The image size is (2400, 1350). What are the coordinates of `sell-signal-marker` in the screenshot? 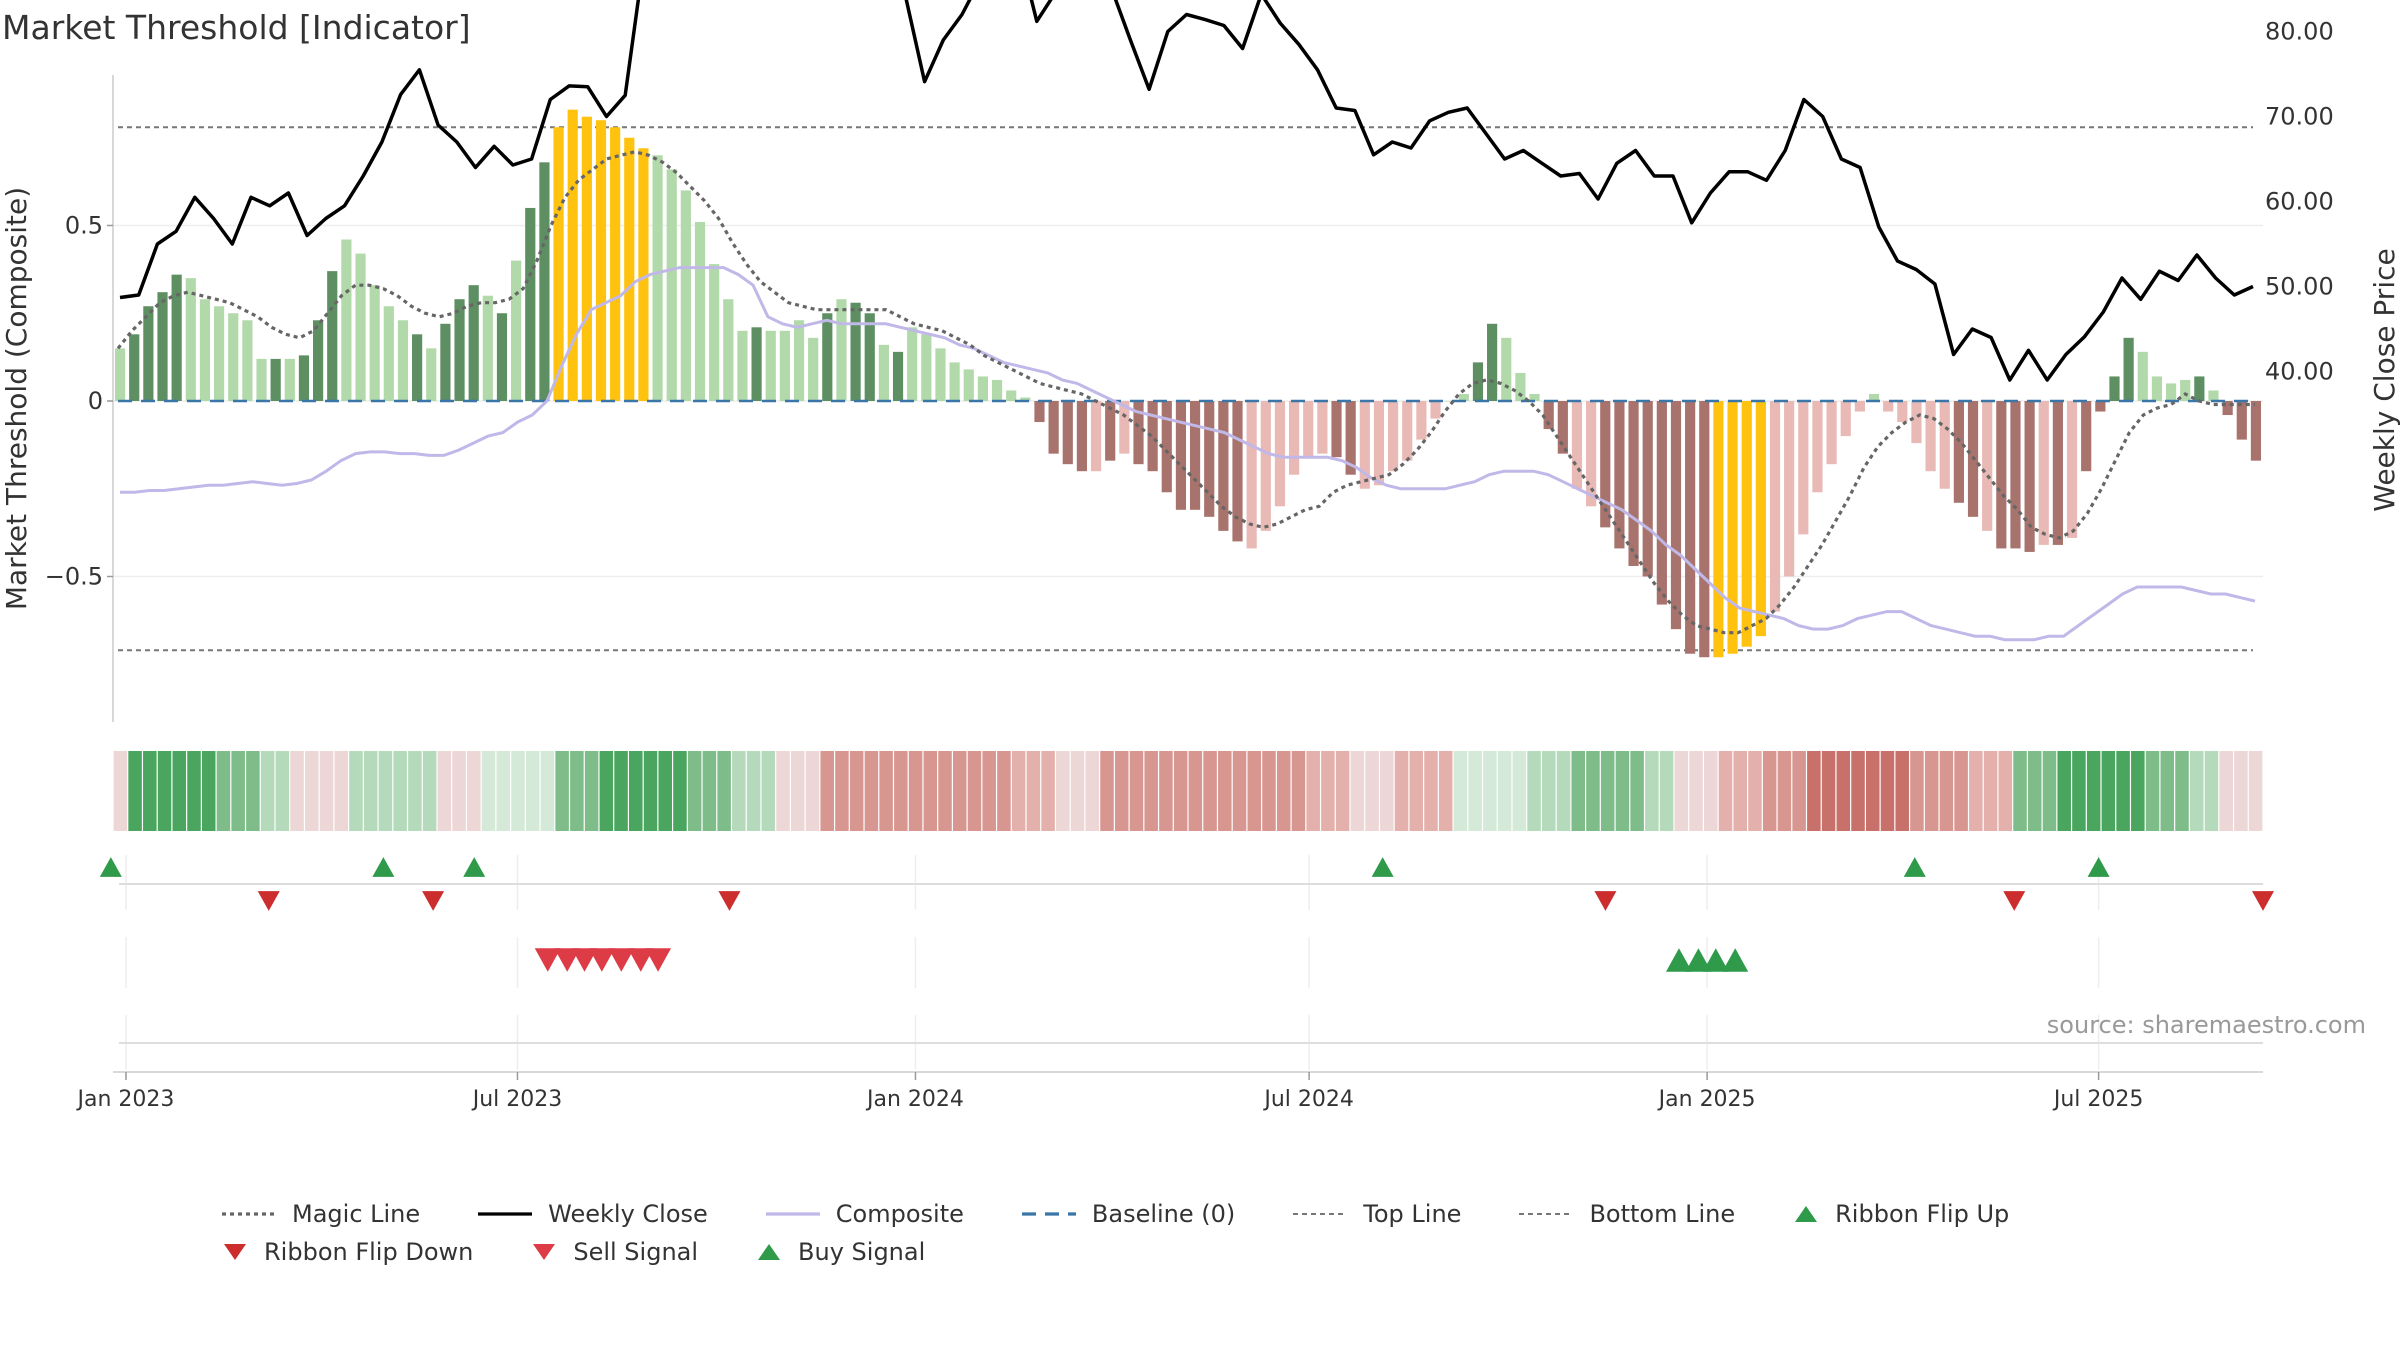 It's located at (547, 960).